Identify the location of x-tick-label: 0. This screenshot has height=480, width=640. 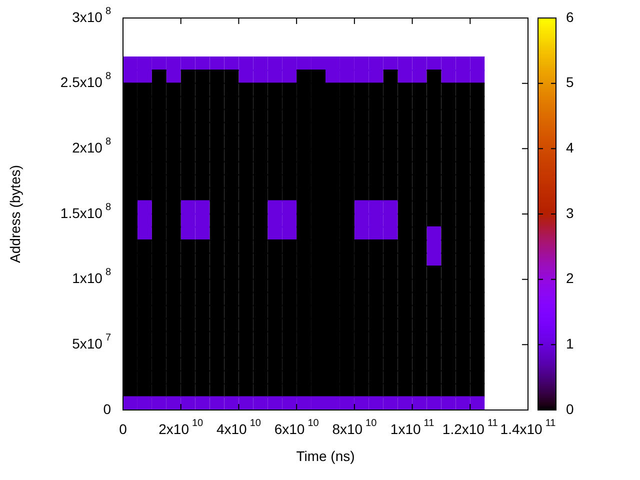
(123, 428).